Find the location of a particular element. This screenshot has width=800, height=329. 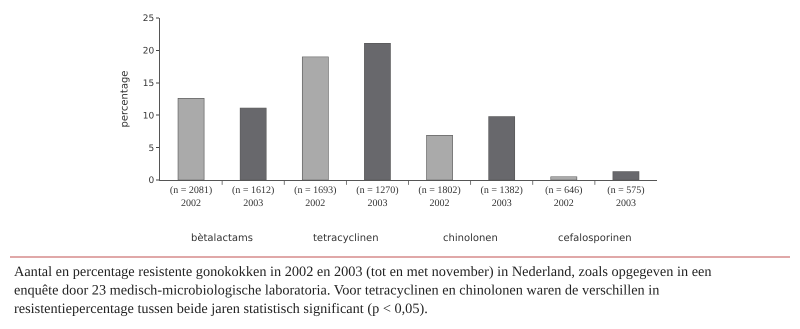

x-tick-label: (n = 1802) 2002 is located at coordinates (439, 197).